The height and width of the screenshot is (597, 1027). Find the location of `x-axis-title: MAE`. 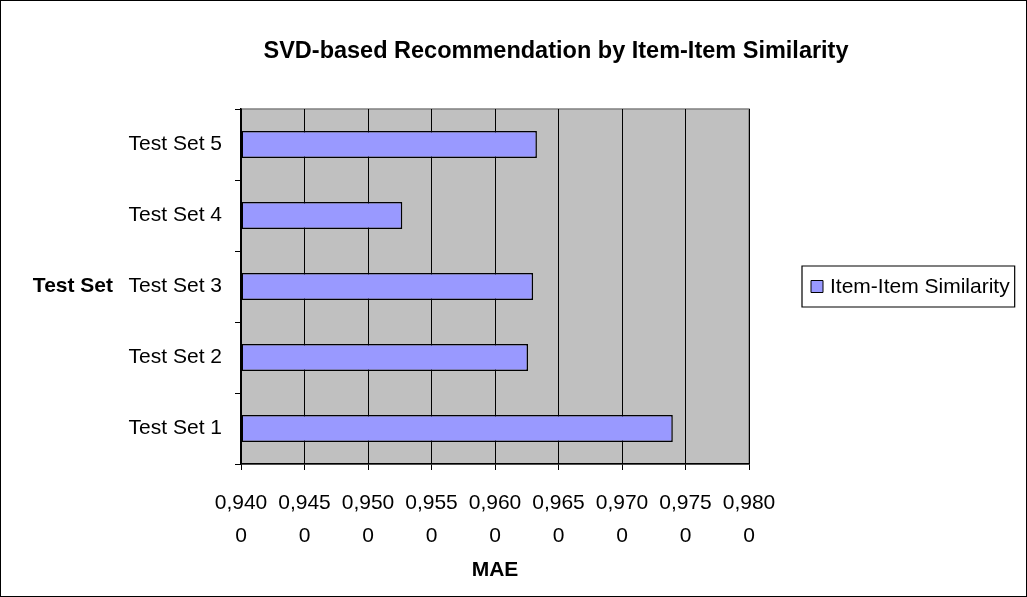

x-axis-title: MAE is located at coordinates (495, 568).